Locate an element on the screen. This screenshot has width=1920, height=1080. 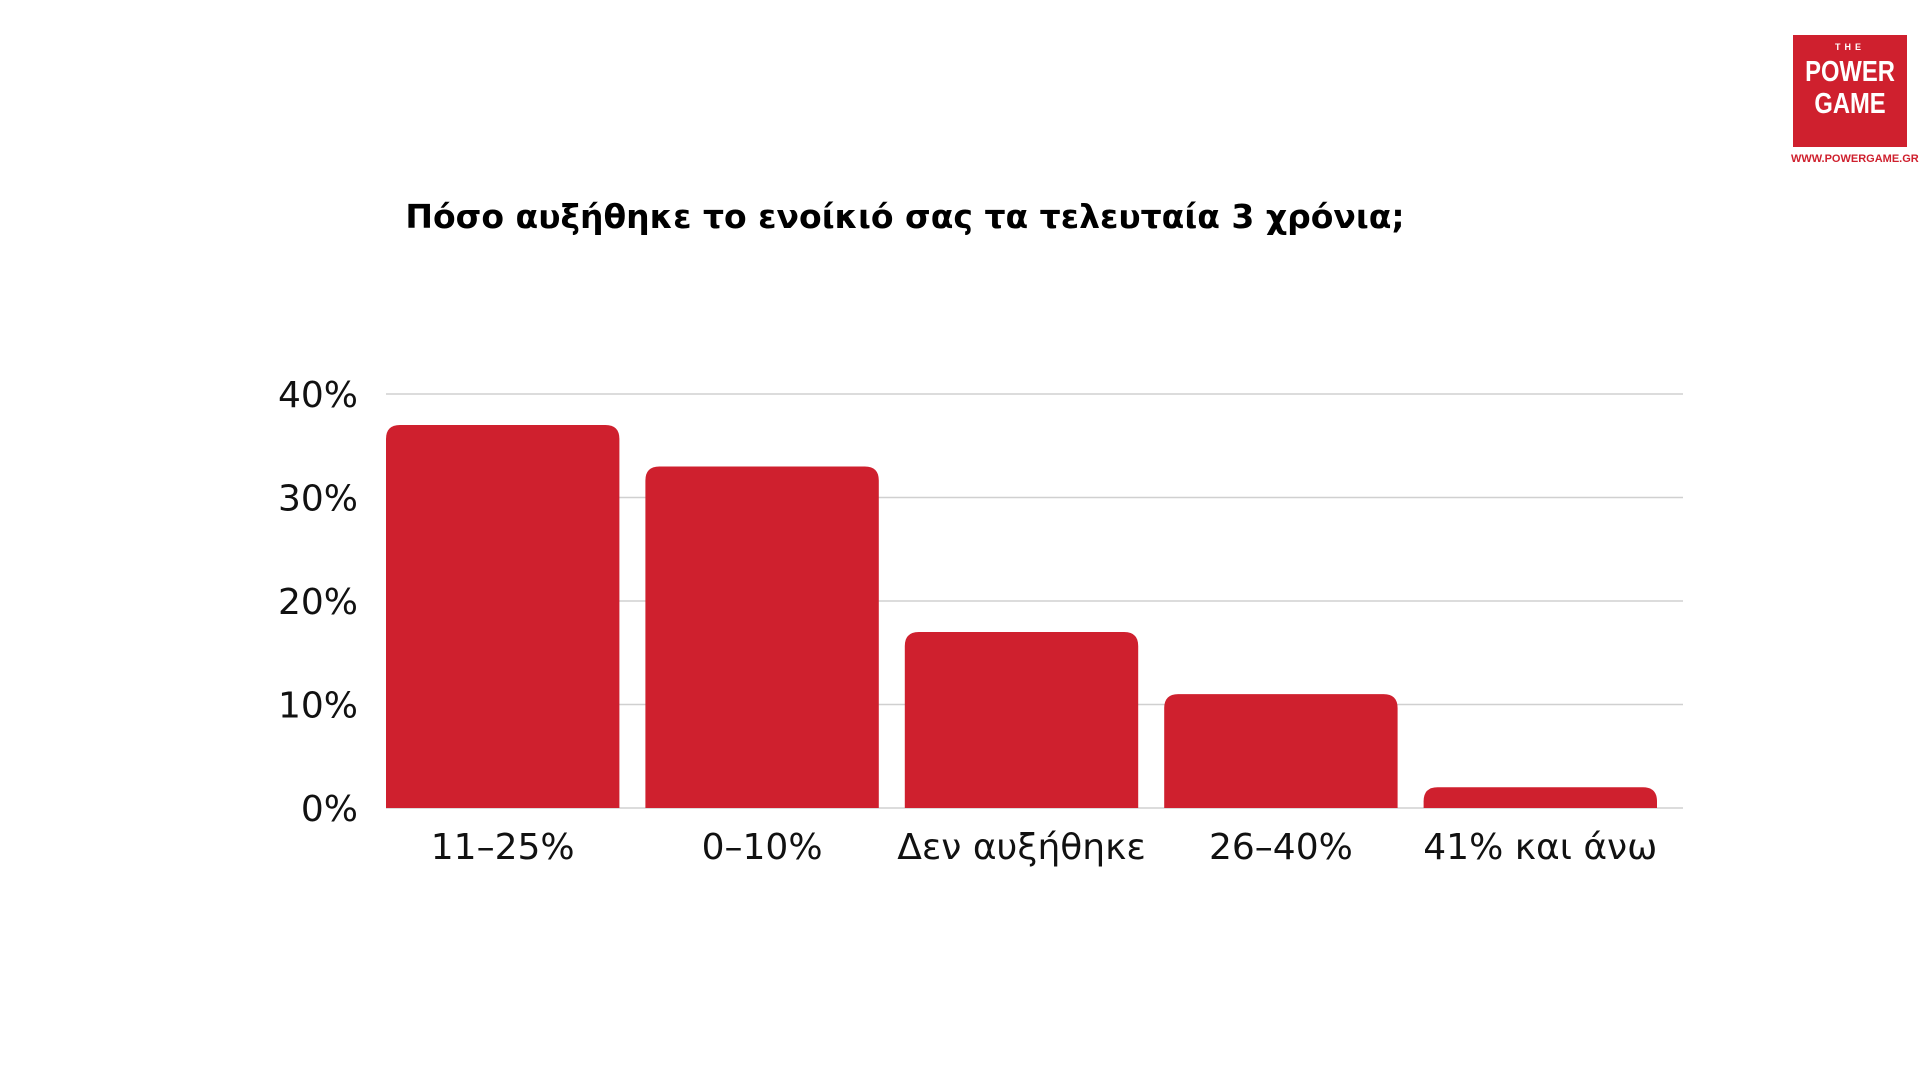
logo-url-text: WWW.POWERGAME.GR is located at coordinates (1855, 159).